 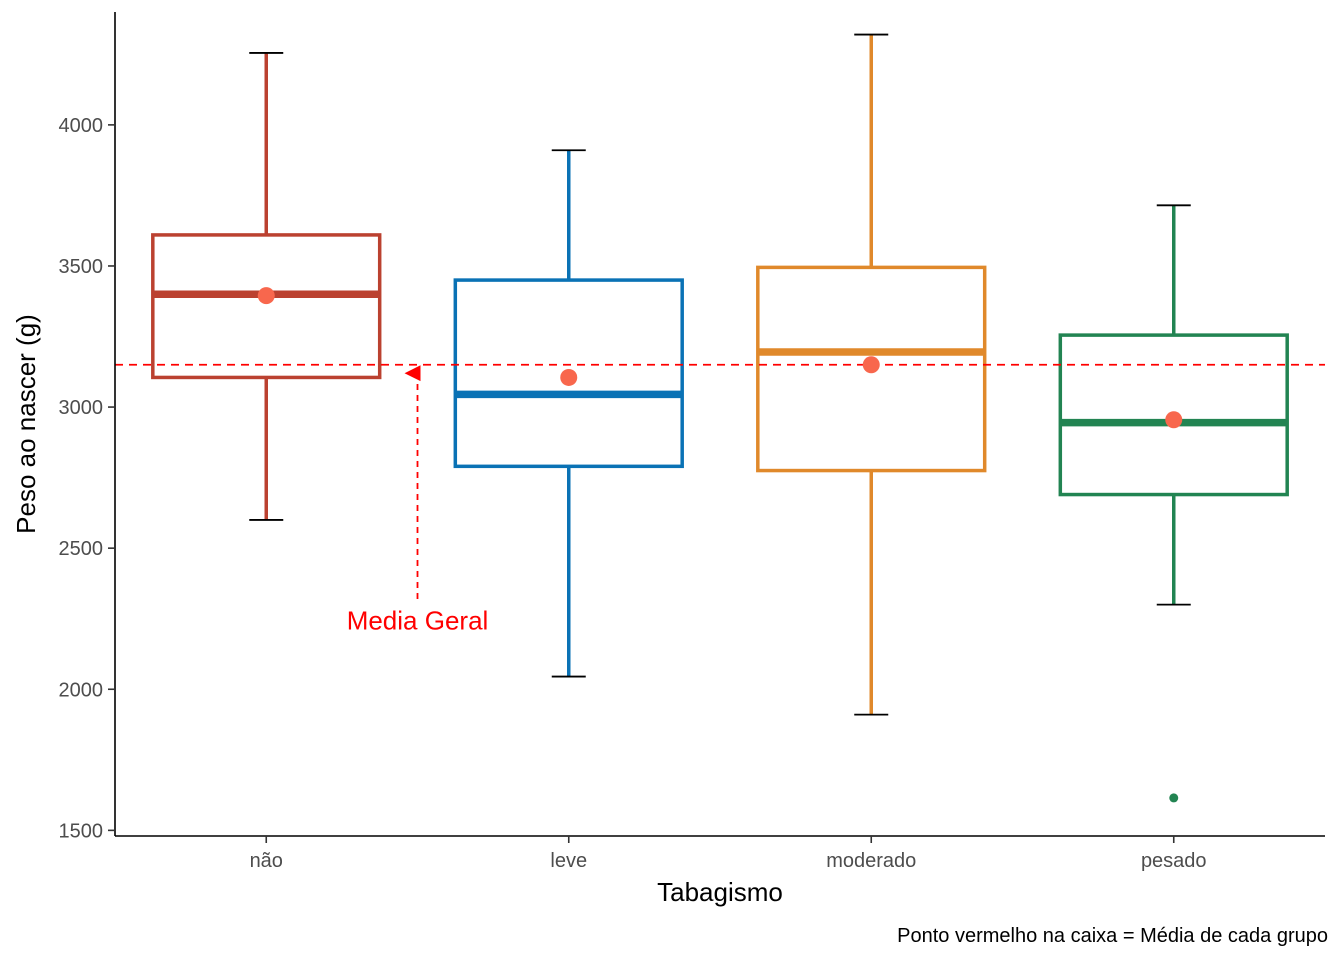 What do you see at coordinates (81, 690) in the screenshot?
I see `y-tick-label: 2000` at bounding box center [81, 690].